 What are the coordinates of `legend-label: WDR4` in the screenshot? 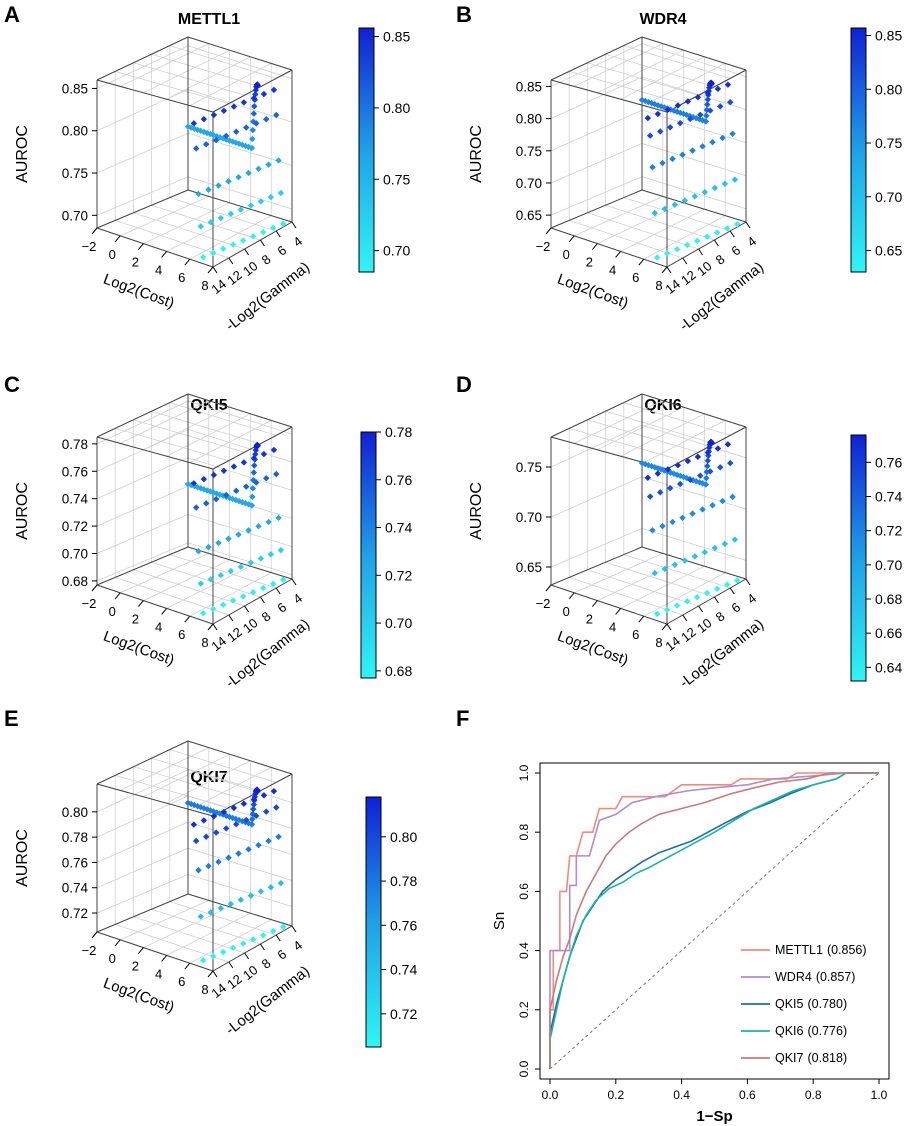 It's located at (793, 977).